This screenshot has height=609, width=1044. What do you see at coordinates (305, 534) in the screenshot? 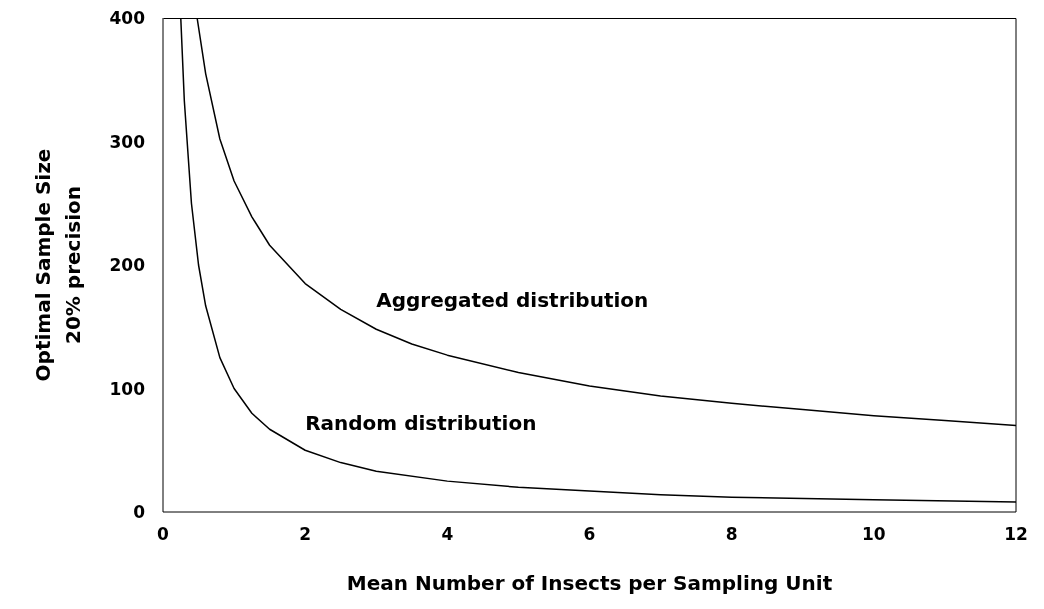
I see `x-tick-label: 2` at bounding box center [305, 534].